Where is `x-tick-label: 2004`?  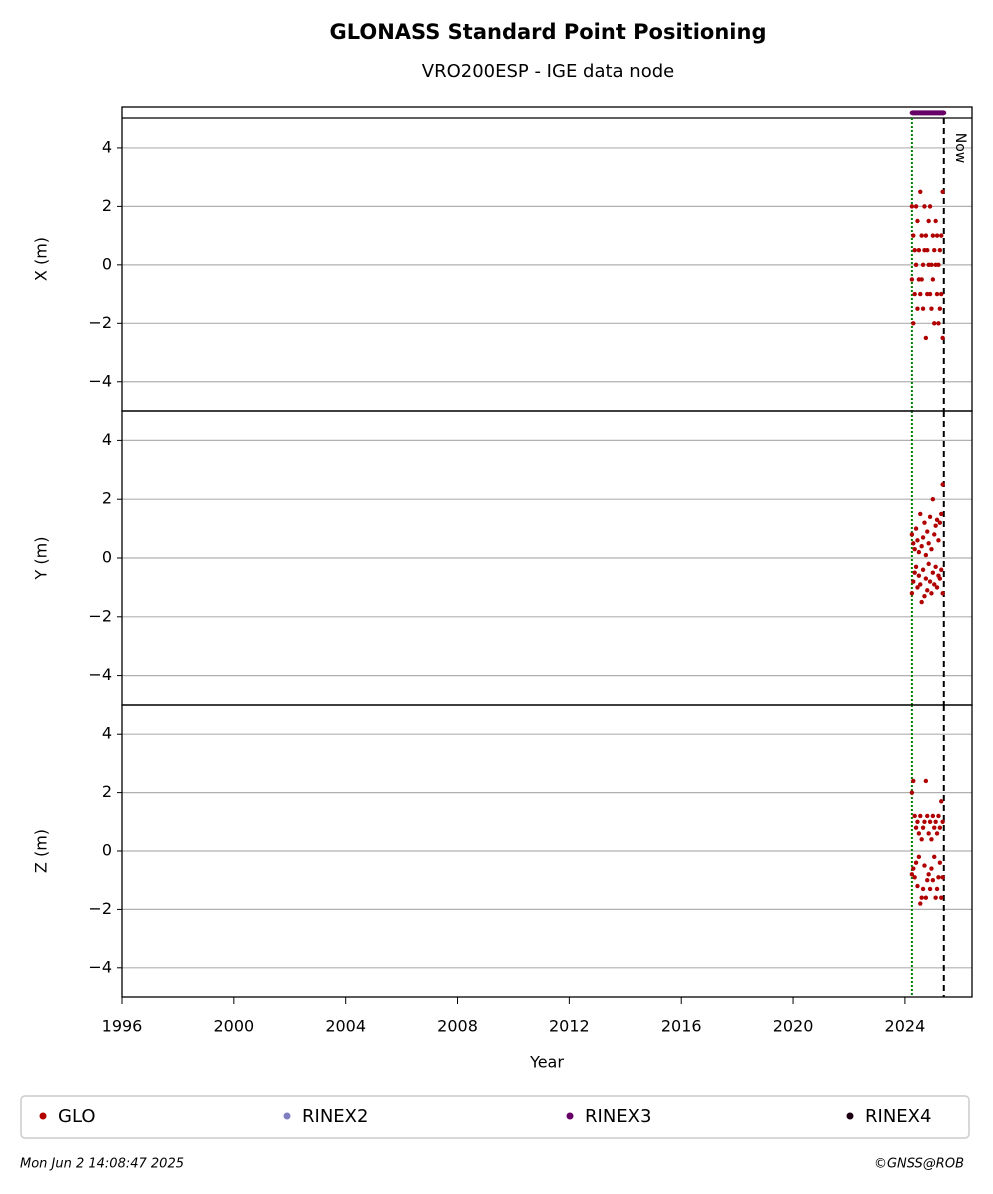 x-tick-label: 2004 is located at coordinates (345, 1026).